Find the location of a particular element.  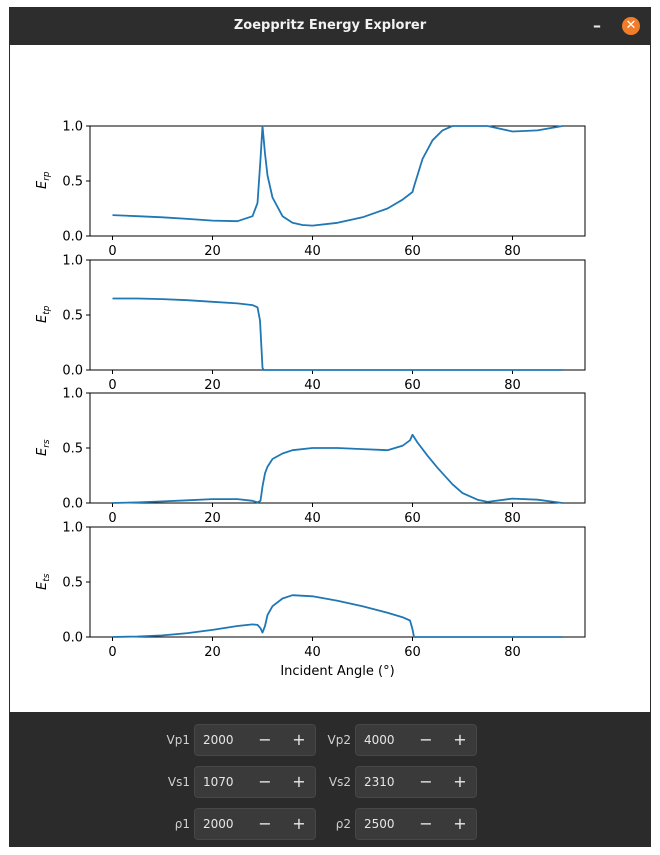

vs1-decrement-button: − is located at coordinates (265, 781).